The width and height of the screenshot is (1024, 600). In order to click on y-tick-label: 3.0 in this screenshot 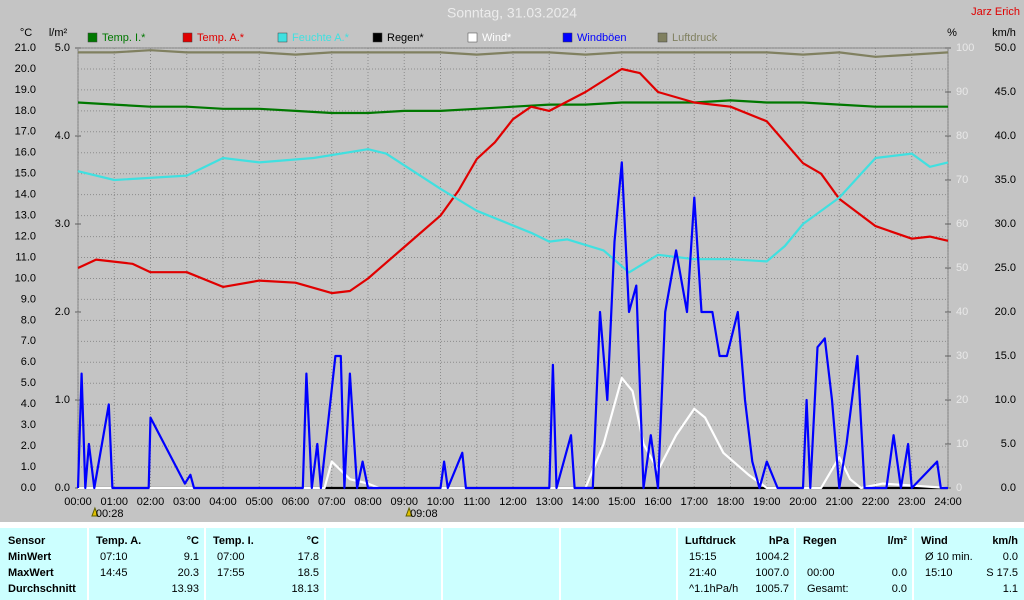, I will do `click(28, 425)`.